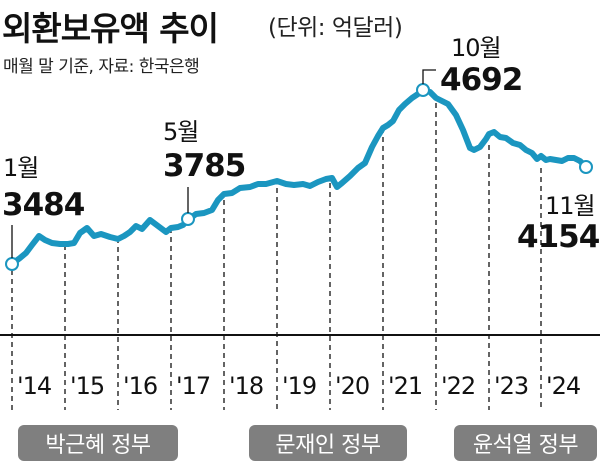 The image size is (600, 465). Describe the element at coordinates (563, 386) in the screenshot. I see `x-label-2024: '24` at that location.